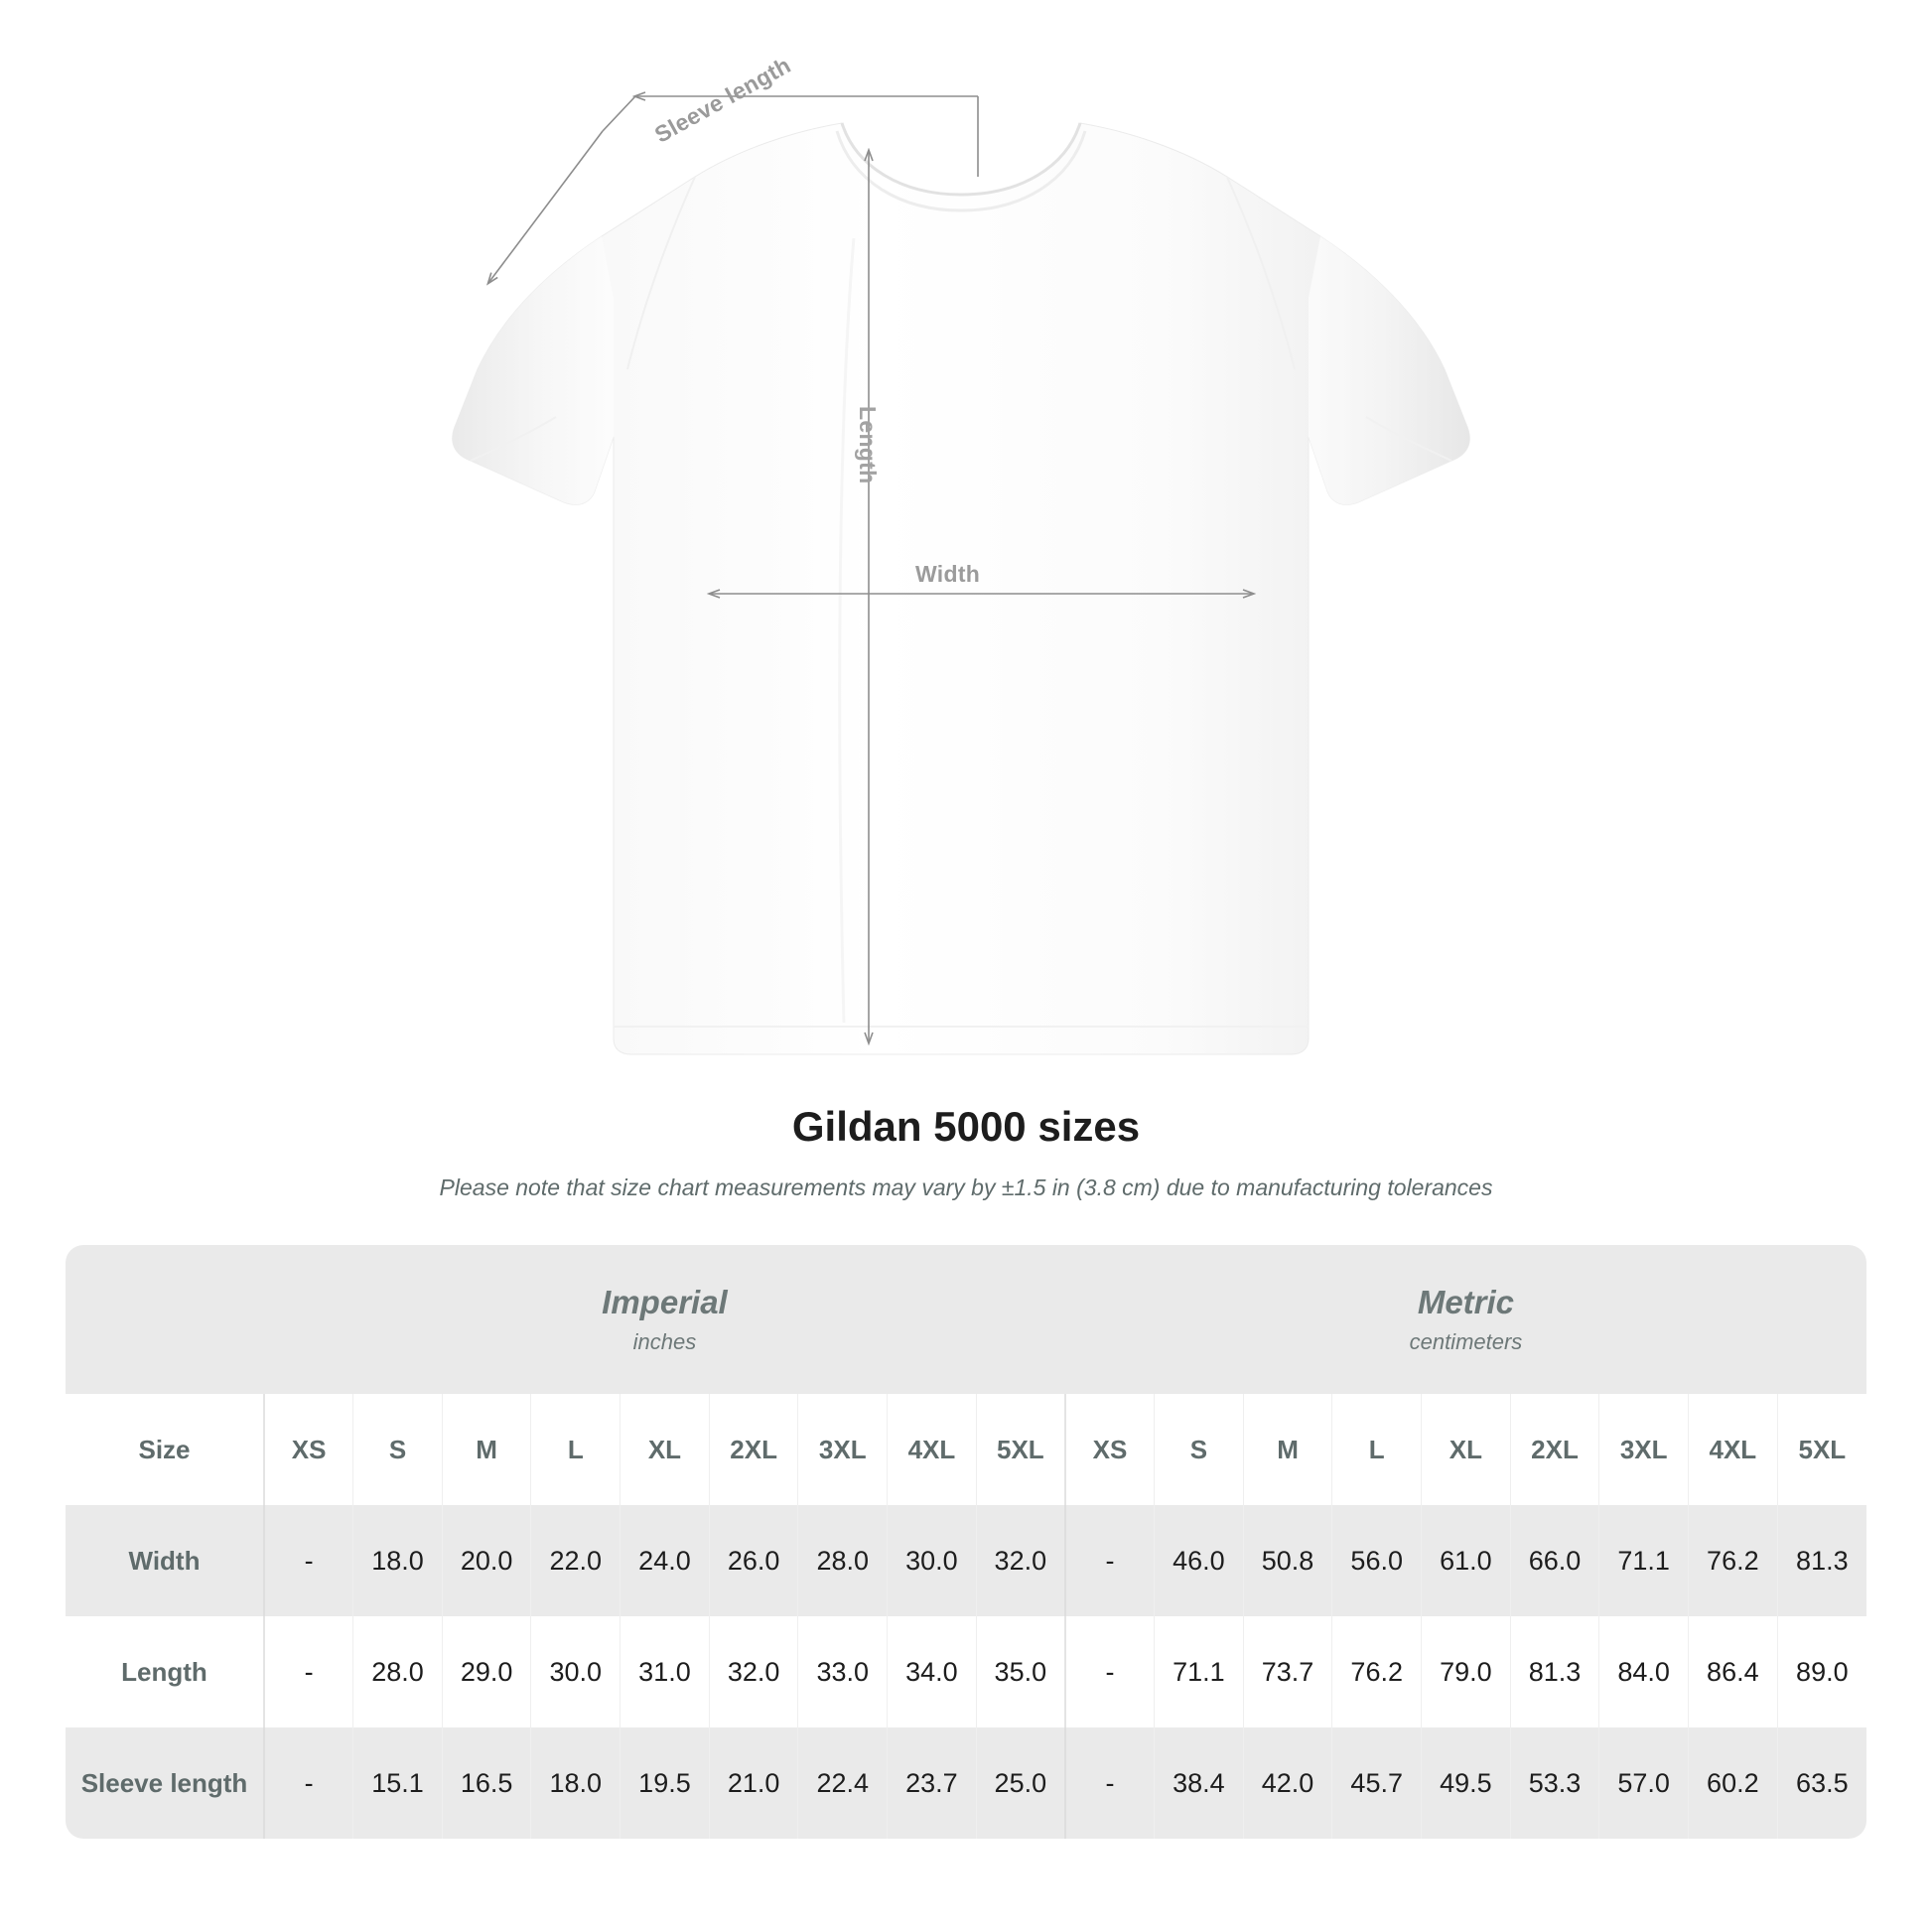 Image resolution: width=1932 pixels, height=1932 pixels. What do you see at coordinates (1554, 1672) in the screenshot?
I see `cell-length-metric-2xl: 81.3` at bounding box center [1554, 1672].